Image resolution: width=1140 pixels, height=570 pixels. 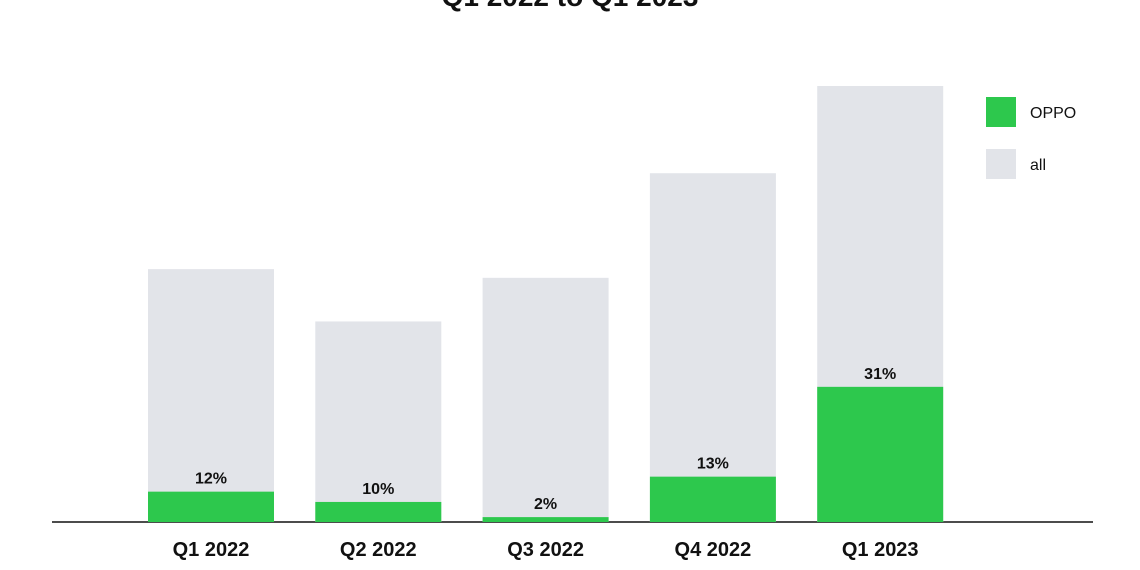 What do you see at coordinates (545, 504) in the screenshot?
I see `value-label: 2%` at bounding box center [545, 504].